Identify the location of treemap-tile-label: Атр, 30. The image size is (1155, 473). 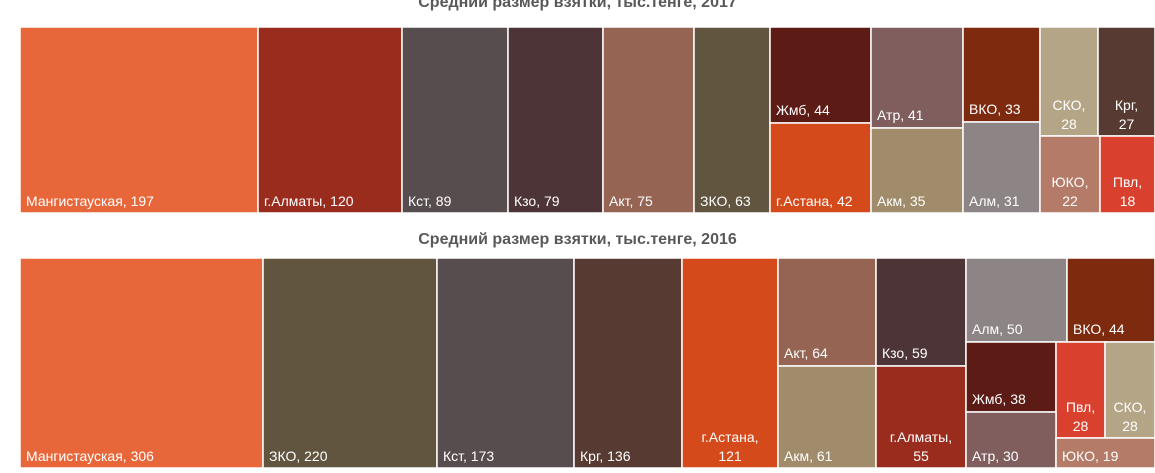
(995, 456).